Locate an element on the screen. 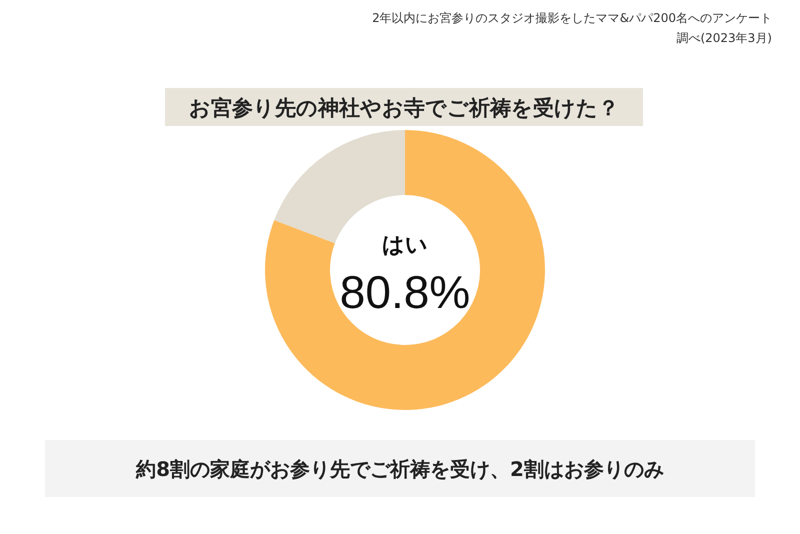  slice-label: はい is located at coordinates (405, 245).